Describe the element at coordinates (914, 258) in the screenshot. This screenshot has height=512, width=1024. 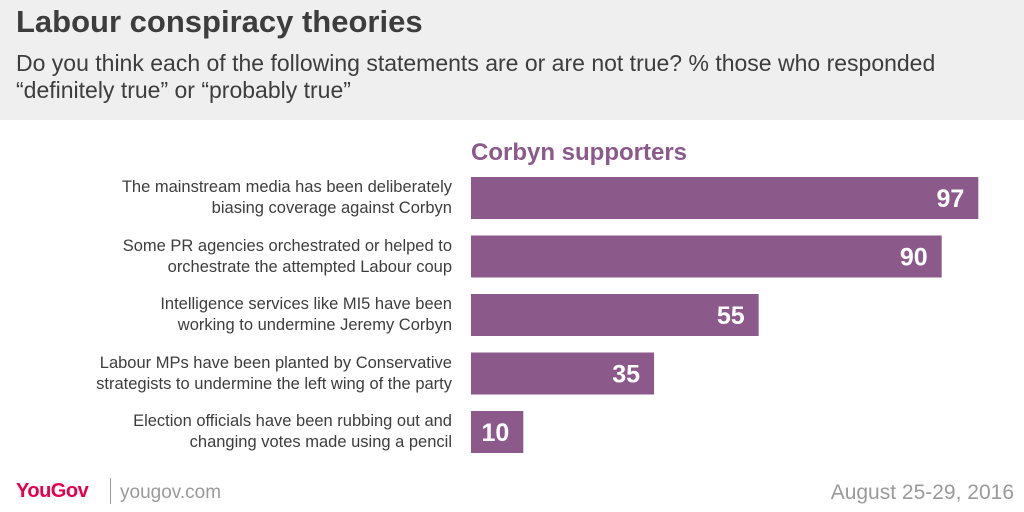
I see `bar-value-label: 90` at that location.